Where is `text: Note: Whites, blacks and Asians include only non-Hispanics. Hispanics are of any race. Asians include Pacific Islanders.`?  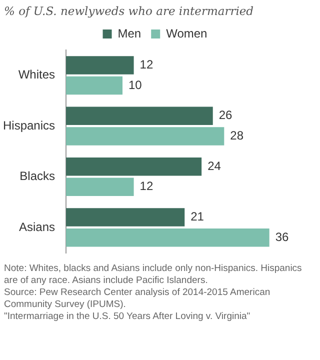
text: Note: Whites, blacks and Asians include only non-Hispanics. Hispanics are of any race. Asians include Pacific Islanders. is located at coordinates (153, 275).